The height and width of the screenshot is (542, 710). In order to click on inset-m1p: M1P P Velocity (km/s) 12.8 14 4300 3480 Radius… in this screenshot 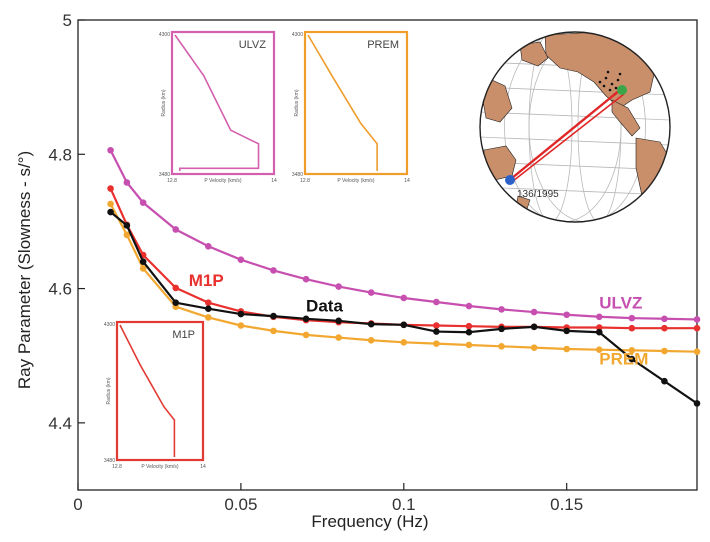, I will do `click(155, 395)`.